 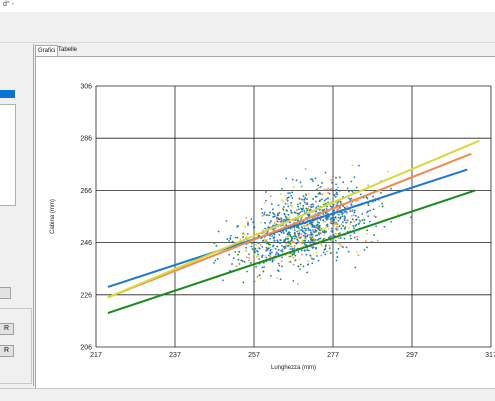 I want to click on list-box, so click(x=8, y=155).